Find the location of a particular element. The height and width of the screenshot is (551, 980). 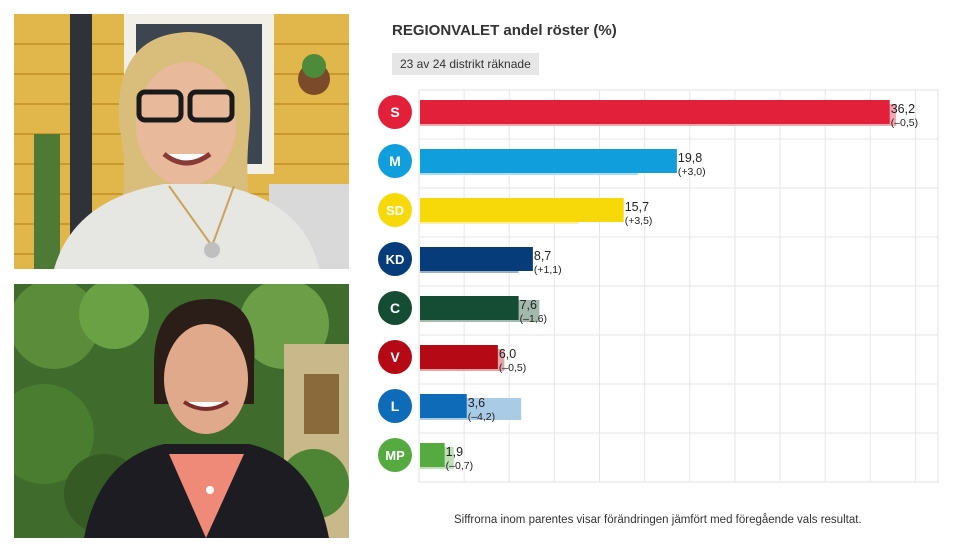

party-badge-c is located at coordinates (395, 308).